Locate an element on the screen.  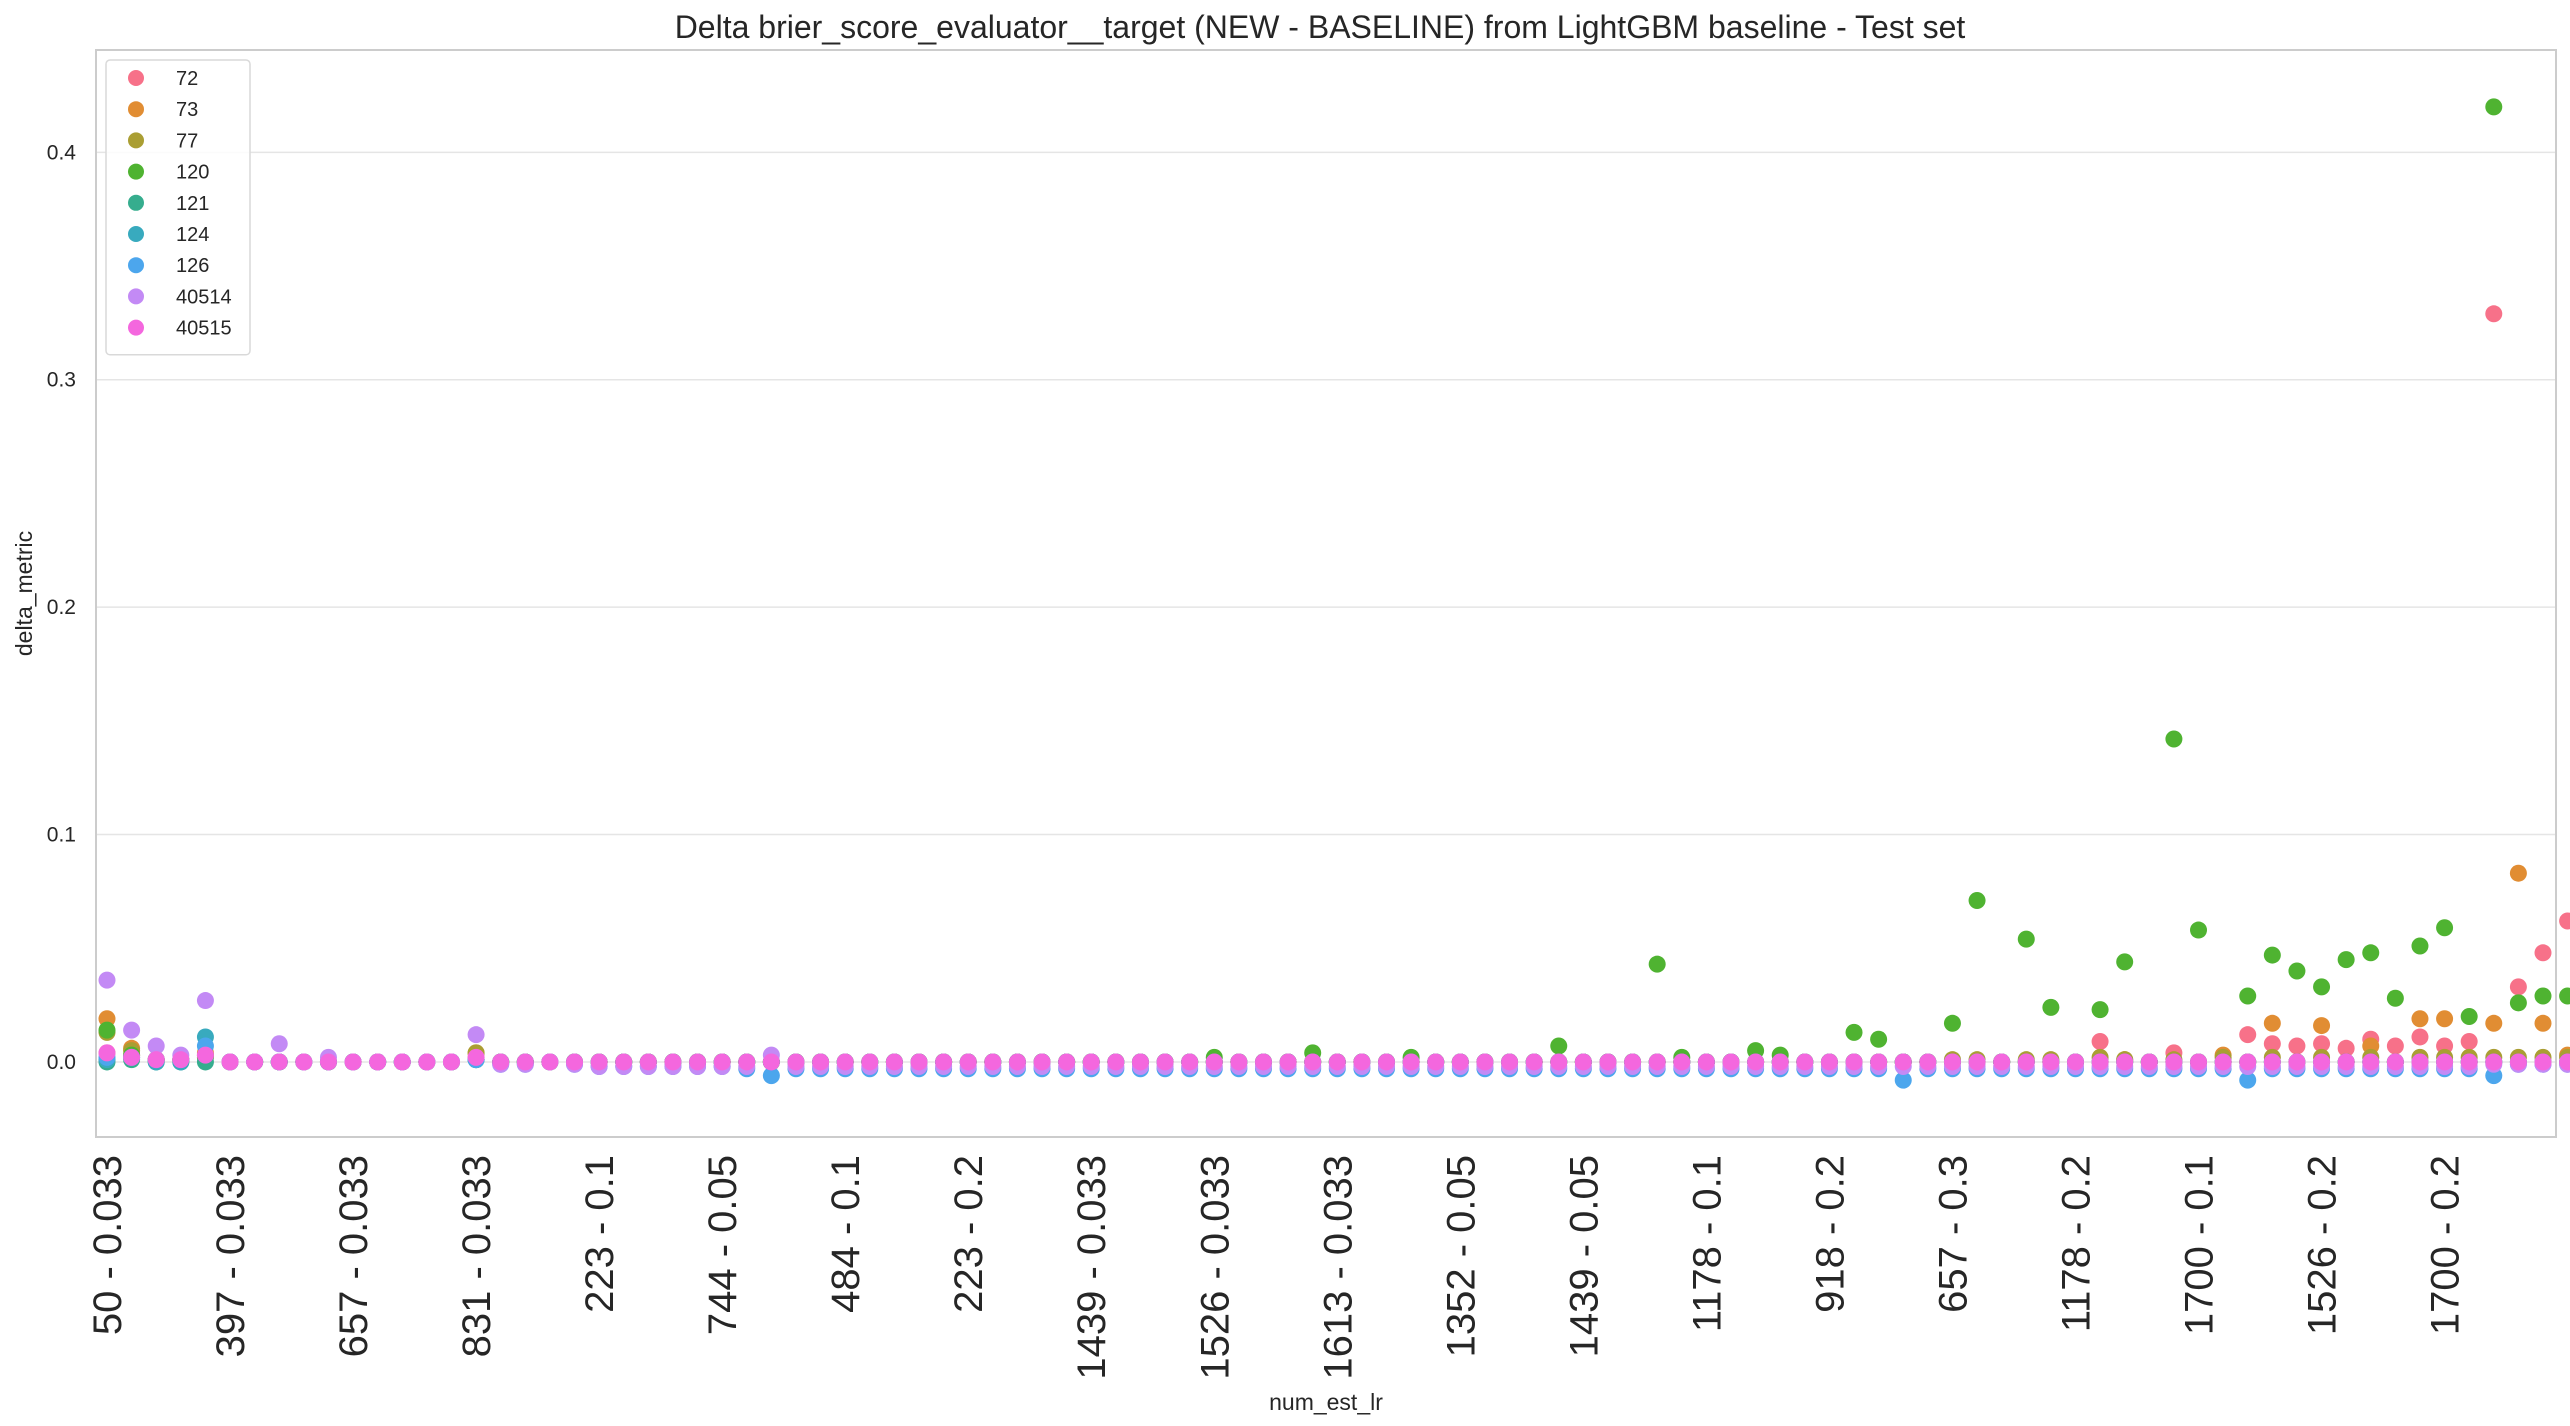
legend: 72 73 77 120 121 124 126 40514 40515 is located at coordinates (178, 207).